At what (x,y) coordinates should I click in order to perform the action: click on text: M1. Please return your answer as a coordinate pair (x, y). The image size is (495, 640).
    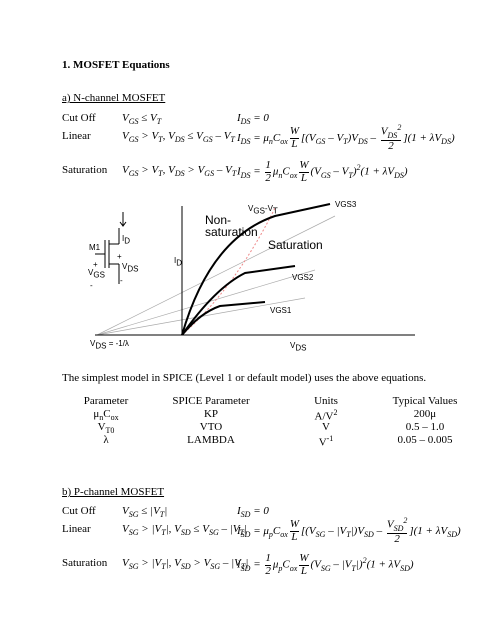
    Looking at the image, I should click on (95, 247).